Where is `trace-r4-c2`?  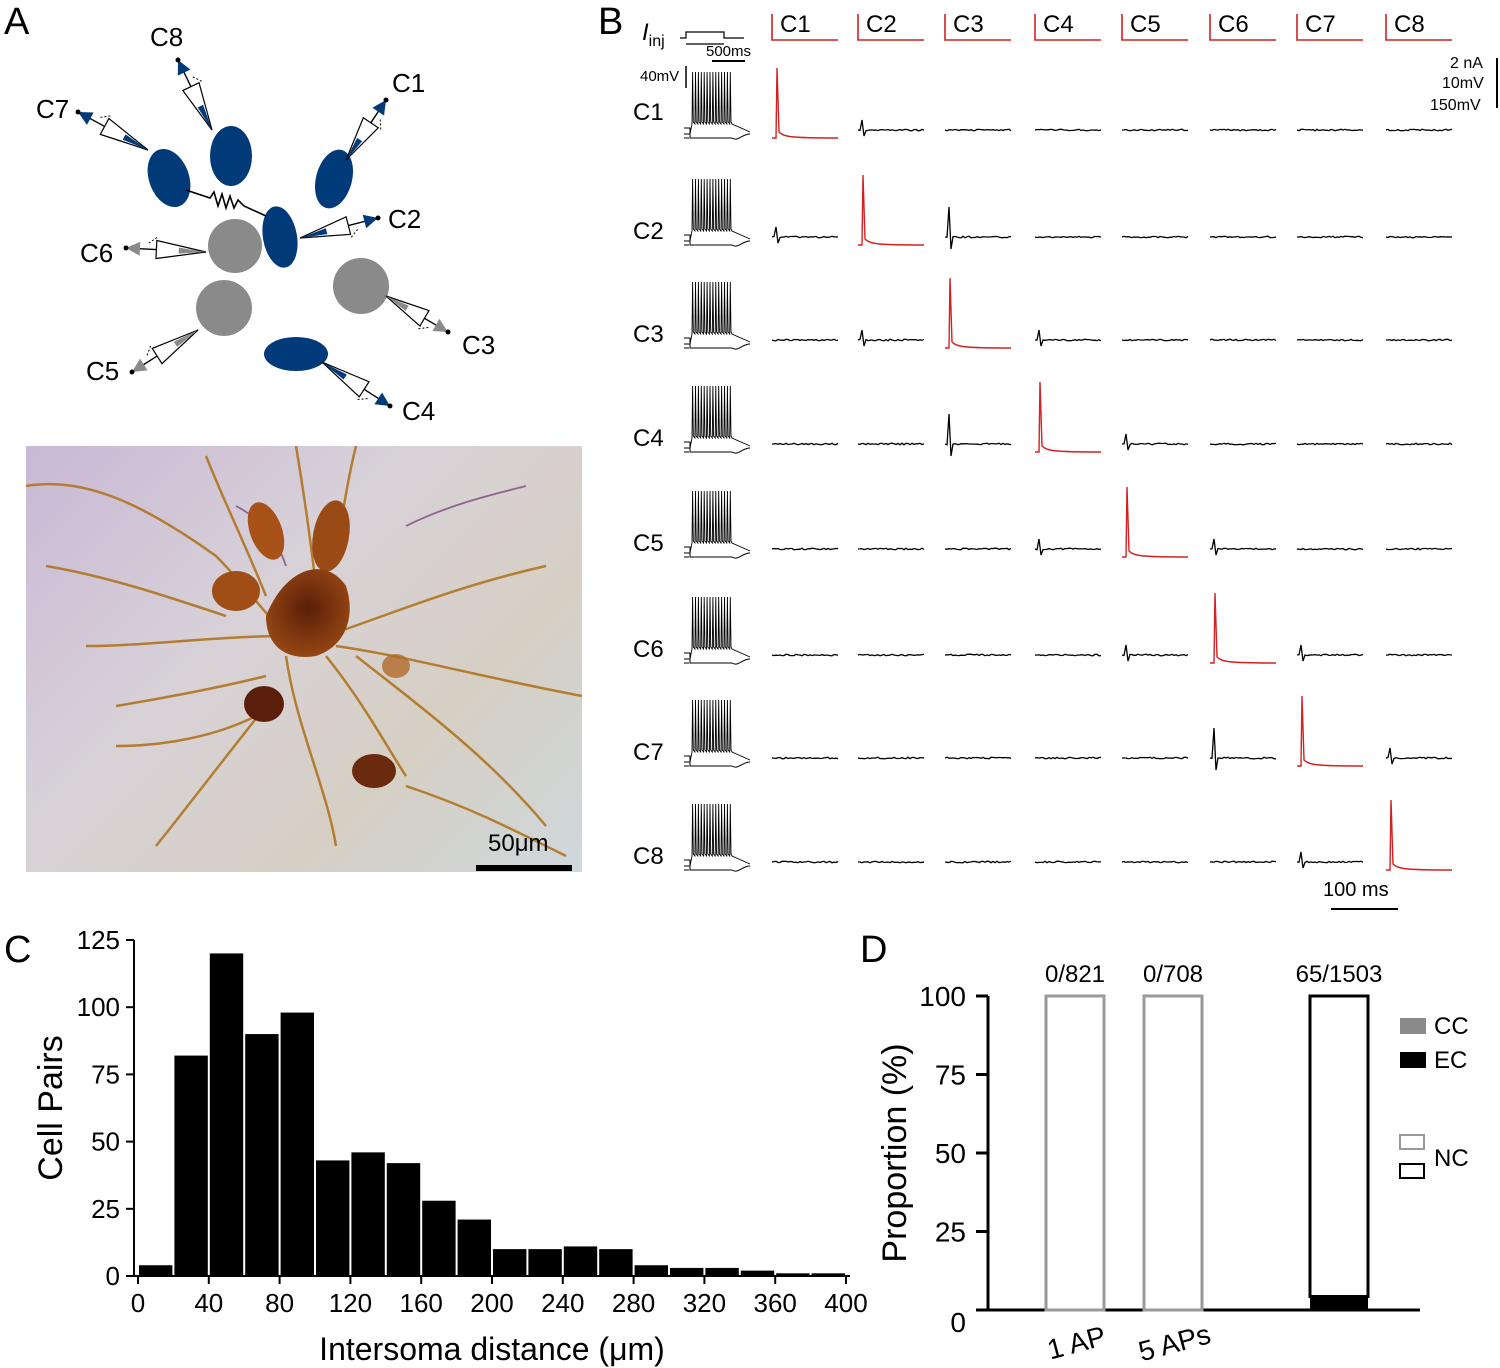
trace-r4-c2 is located at coordinates (891, 444).